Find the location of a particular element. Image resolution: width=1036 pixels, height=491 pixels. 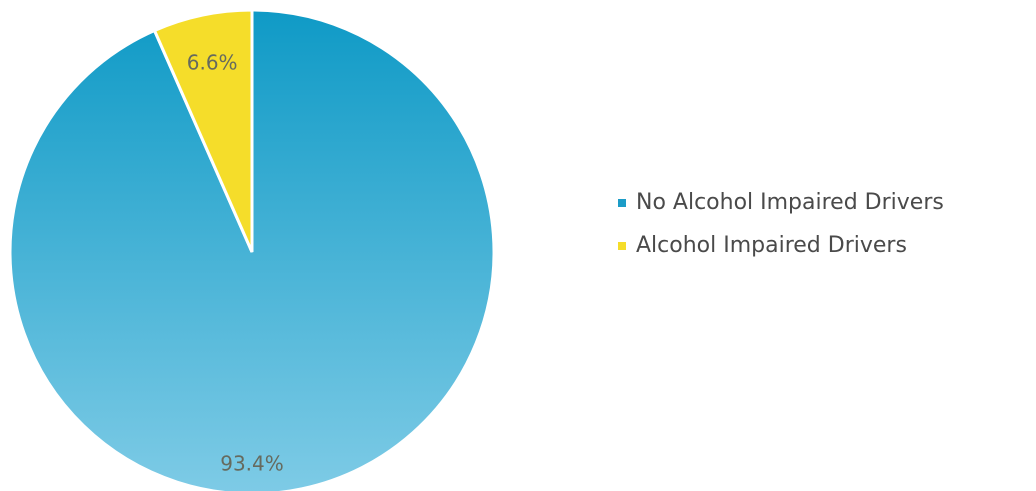

legend-label-no-alcohol: No Alcohol Impaired Drivers is located at coordinates (790, 202).